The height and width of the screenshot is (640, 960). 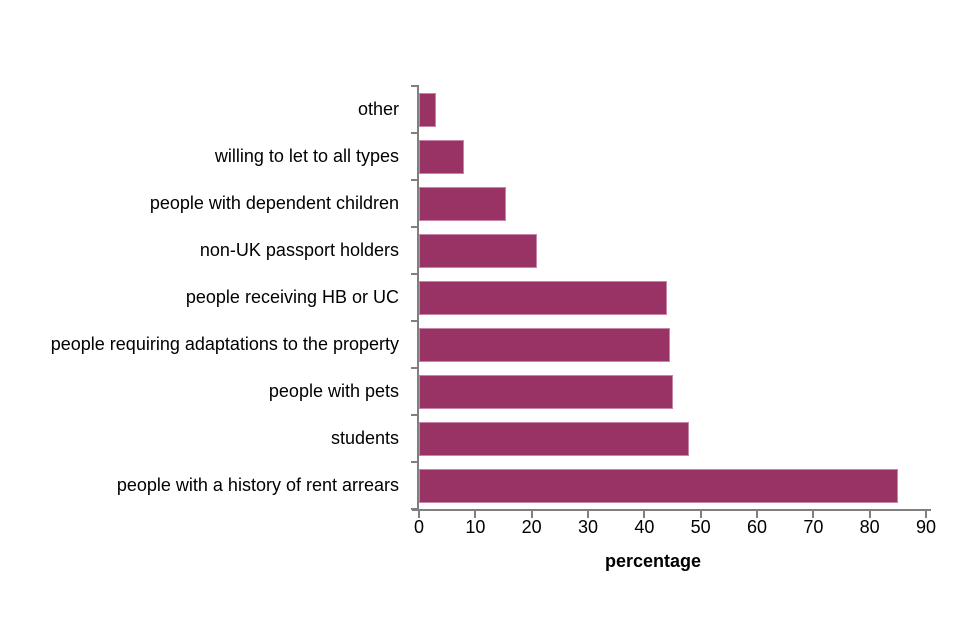 What do you see at coordinates (588, 527) in the screenshot?
I see `x-axis-tick-label: 30` at bounding box center [588, 527].